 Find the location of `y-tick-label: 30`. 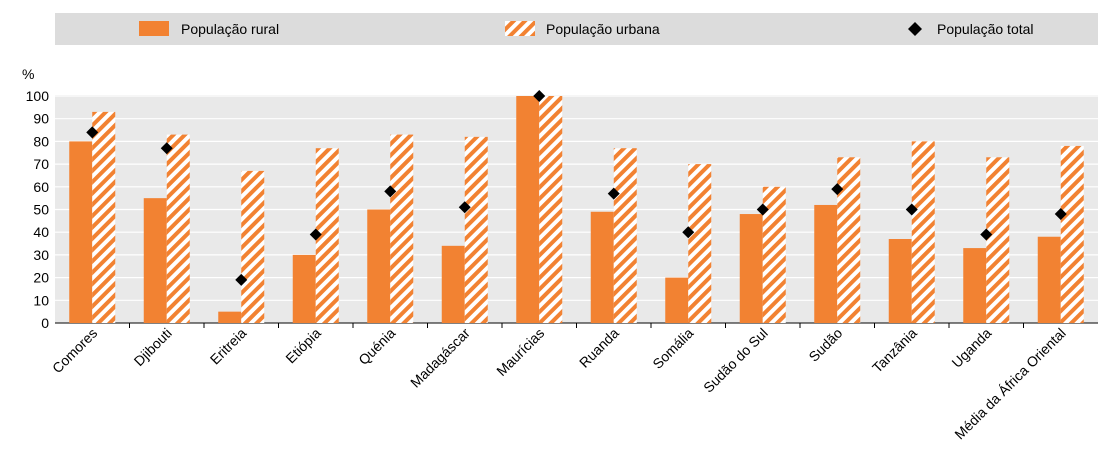

y-tick-label: 30 is located at coordinates (41, 255).